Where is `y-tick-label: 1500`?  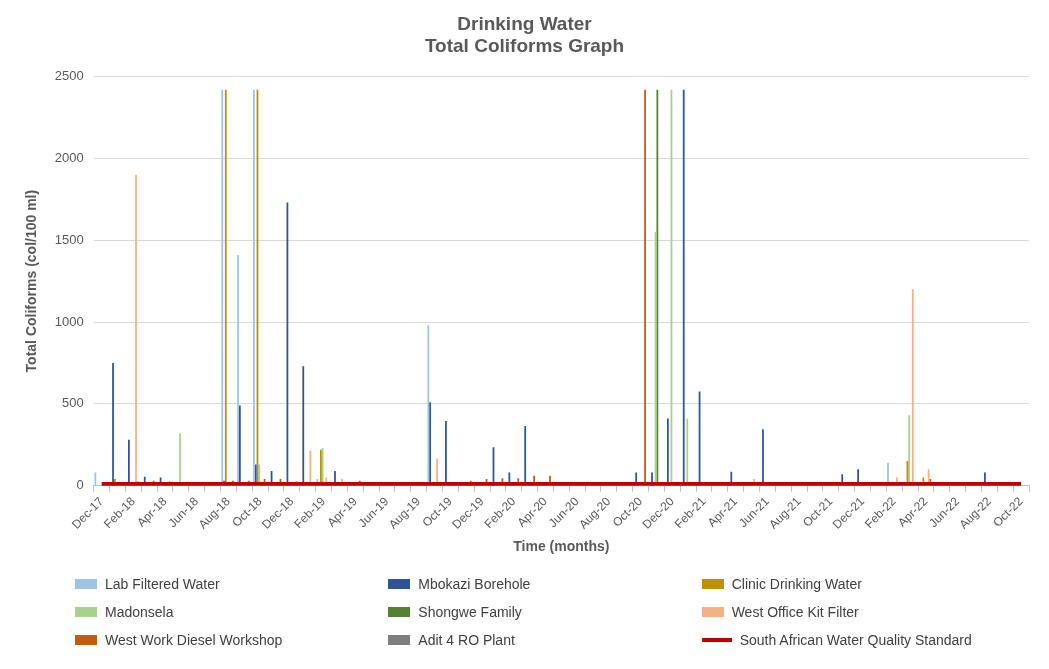
y-tick-label: 1500 is located at coordinates (69, 239).